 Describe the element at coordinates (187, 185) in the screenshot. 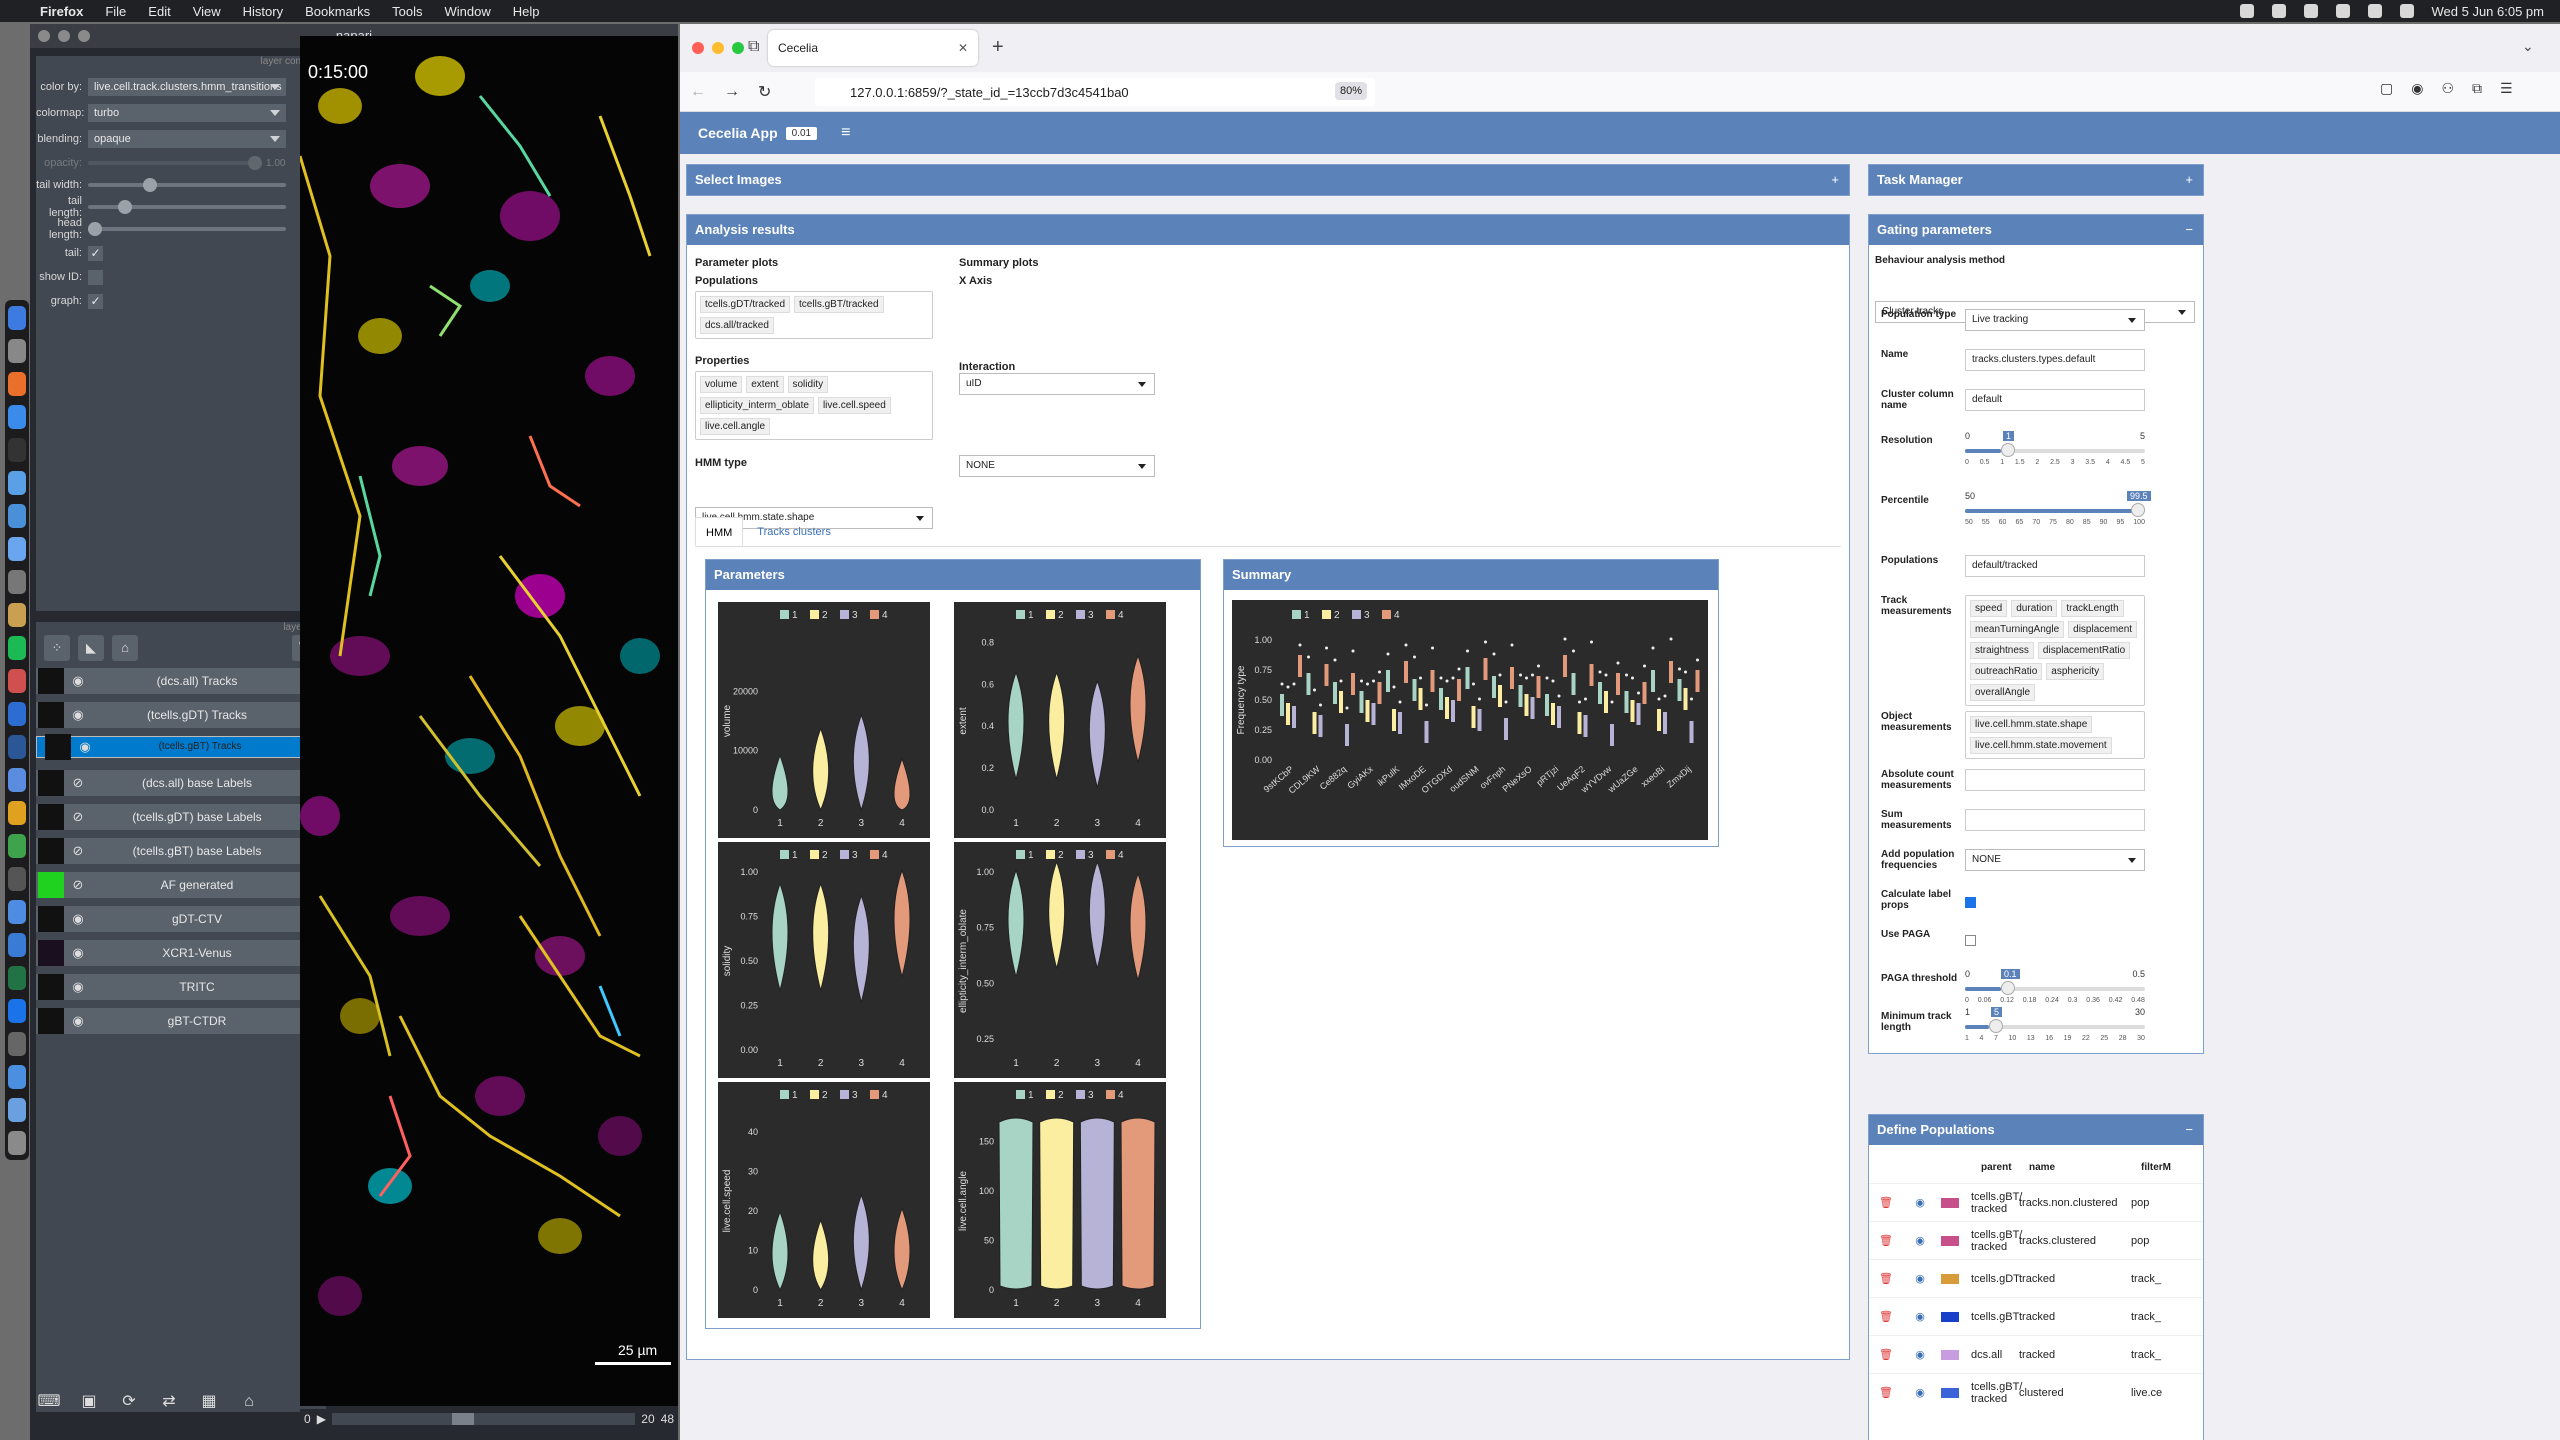

I see `tail-width-slider` at that location.